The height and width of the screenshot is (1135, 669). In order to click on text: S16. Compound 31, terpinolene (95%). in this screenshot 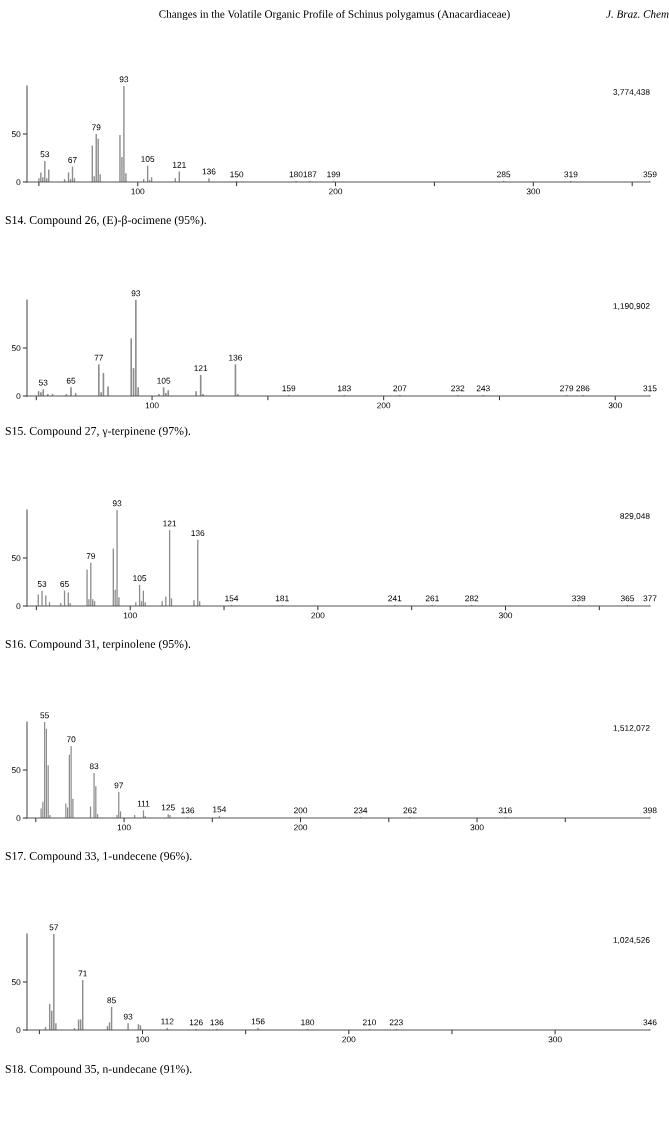, I will do `click(98, 645)`.